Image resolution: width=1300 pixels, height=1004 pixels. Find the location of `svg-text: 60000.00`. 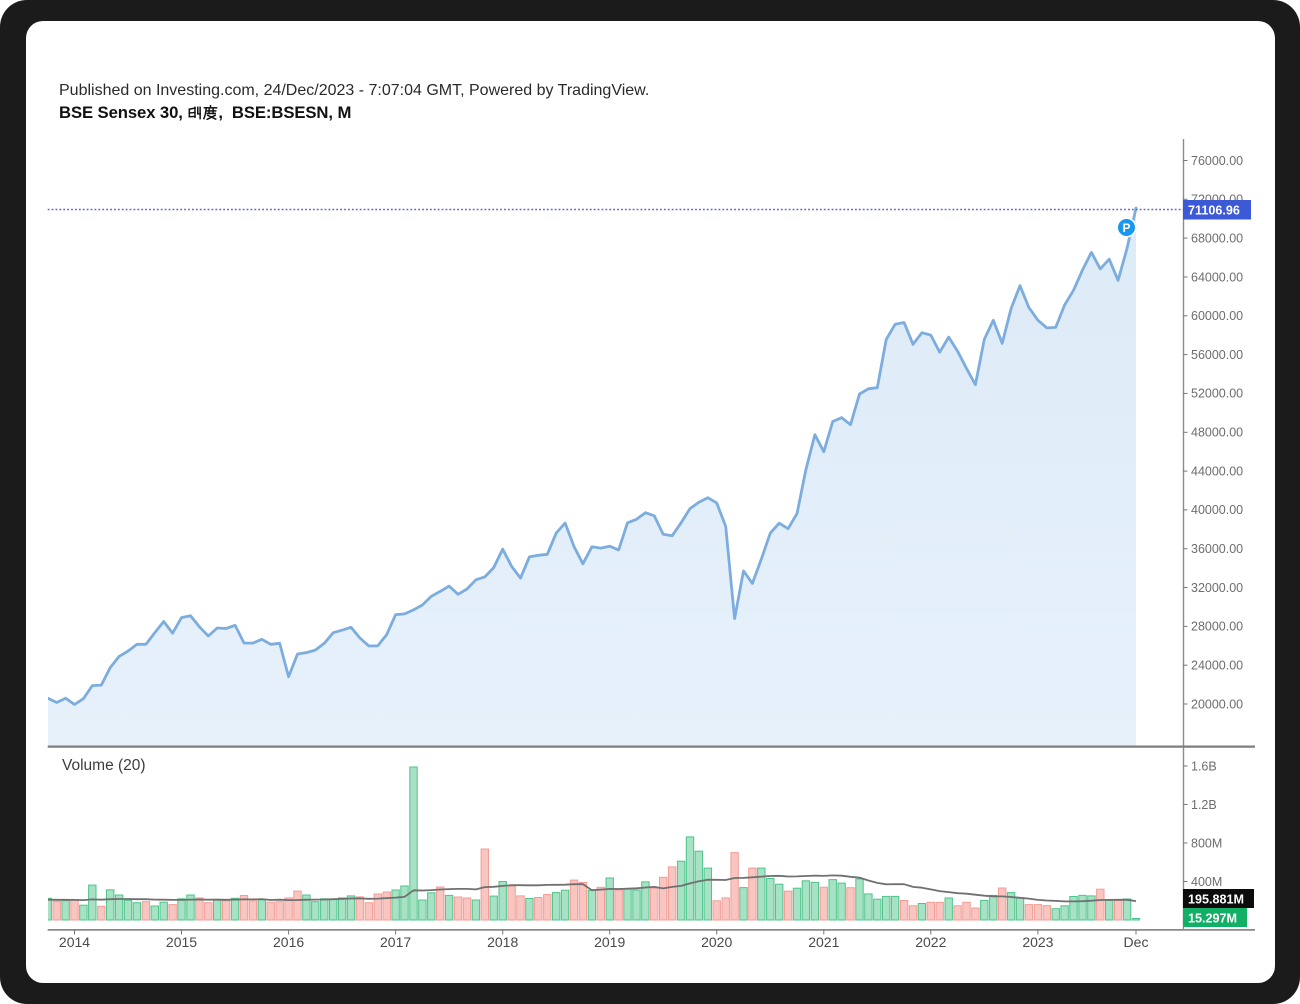

svg-text: 60000.00 is located at coordinates (1217, 316).